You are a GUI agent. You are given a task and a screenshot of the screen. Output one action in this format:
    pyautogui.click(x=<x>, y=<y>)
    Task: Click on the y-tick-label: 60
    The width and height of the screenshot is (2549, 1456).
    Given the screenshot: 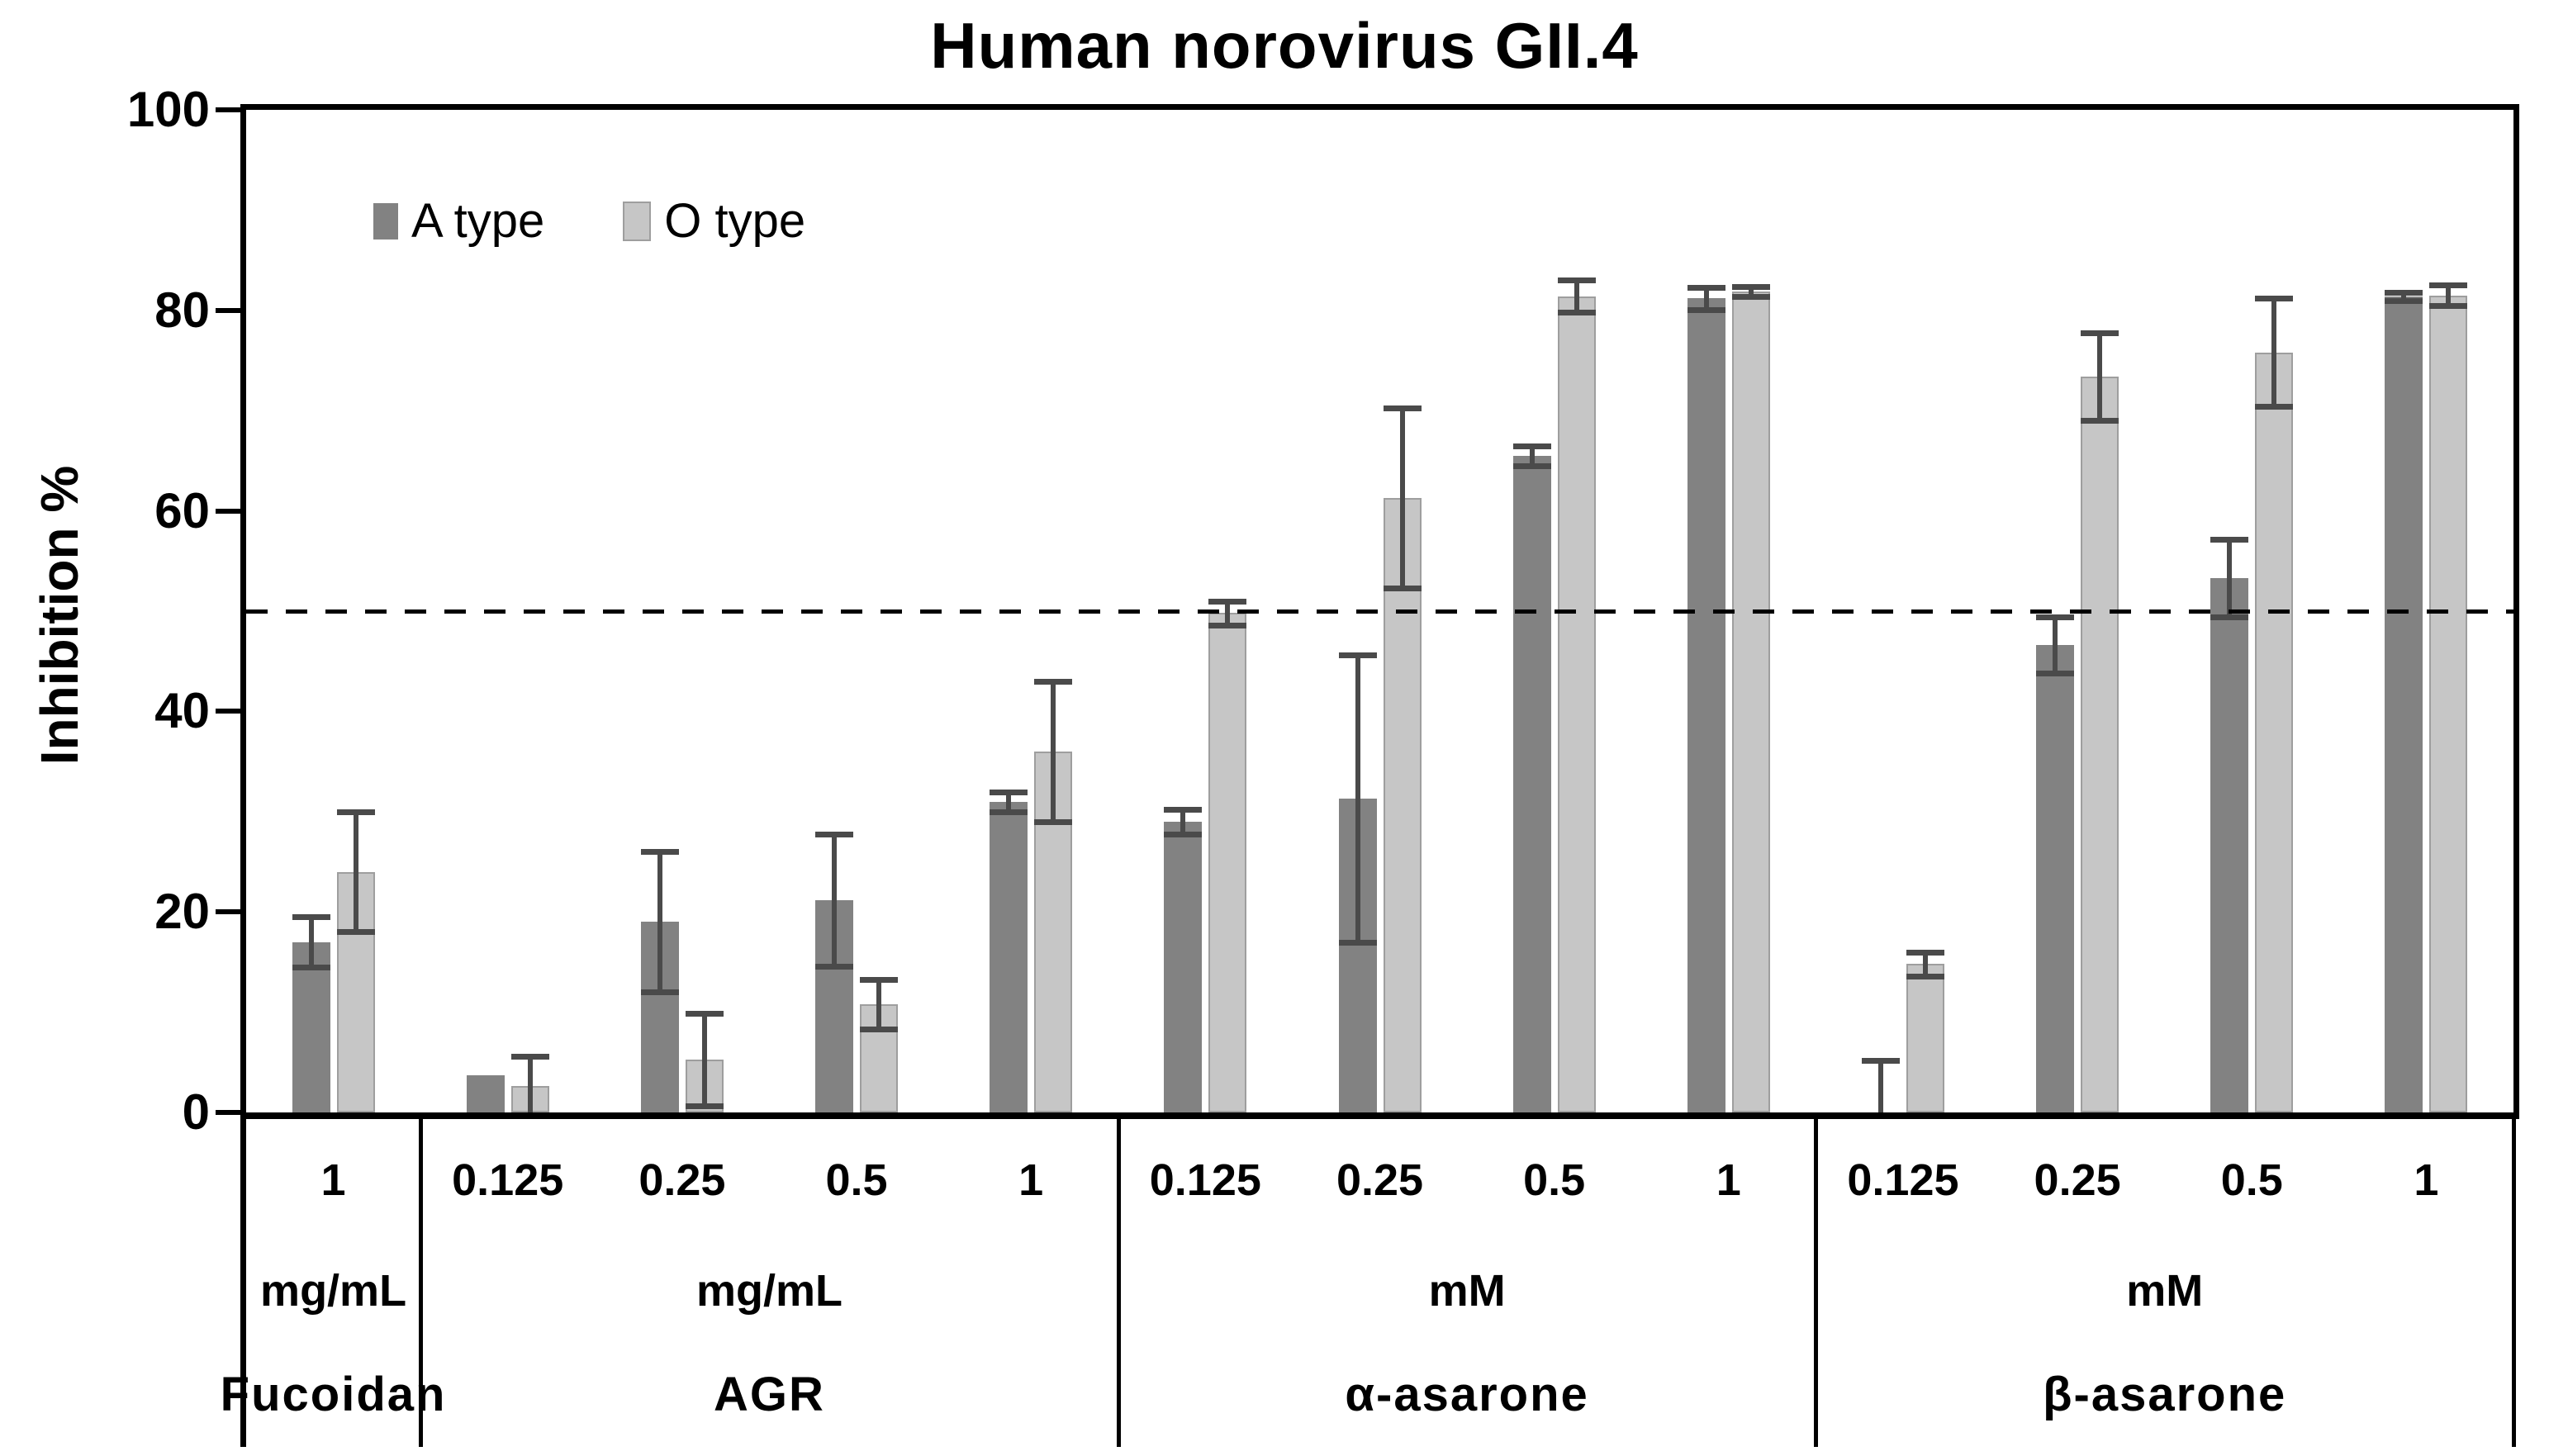 What is the action you would take?
    pyautogui.click(x=182, y=510)
    